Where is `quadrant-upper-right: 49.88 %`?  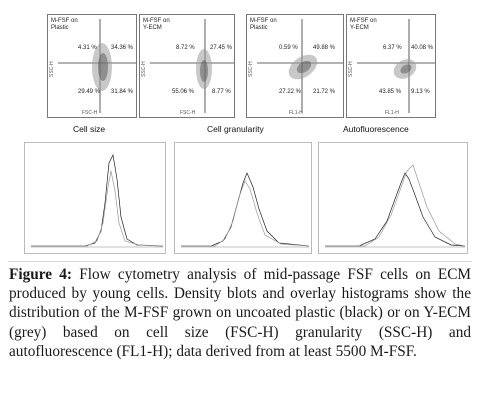
quadrant-upper-right: 49.88 % is located at coordinates (324, 48).